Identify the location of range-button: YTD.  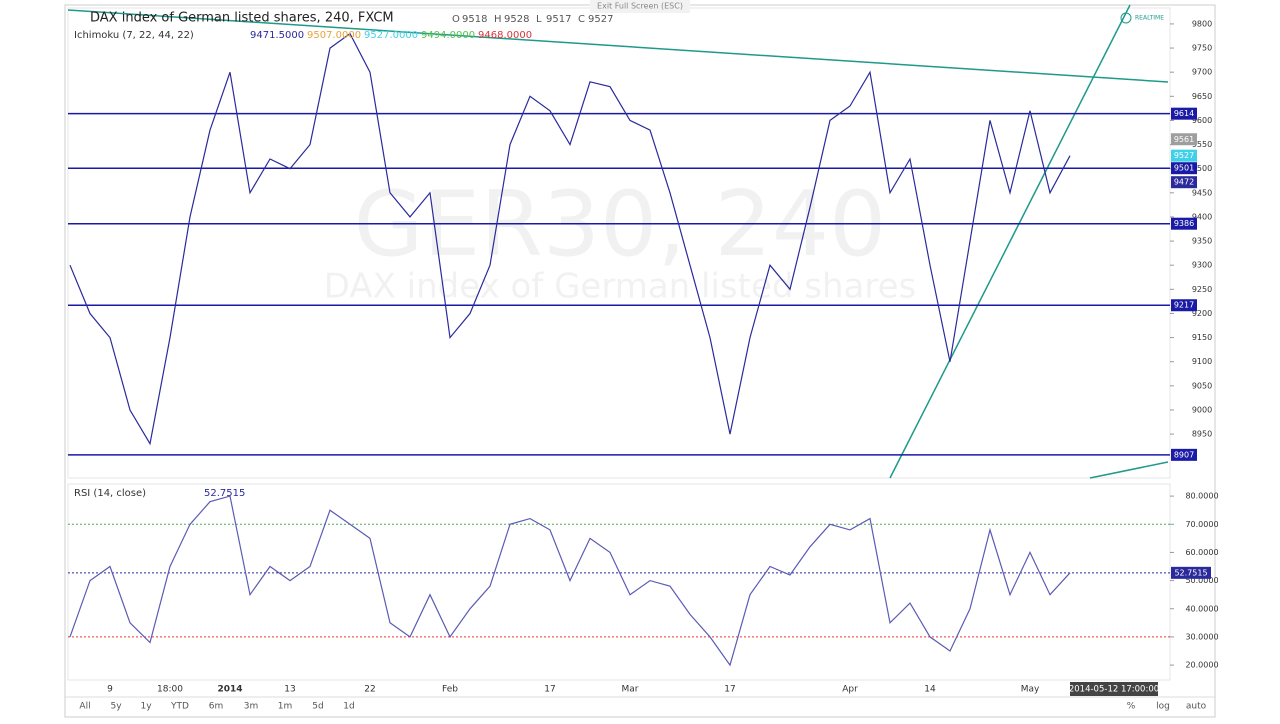
(179, 707).